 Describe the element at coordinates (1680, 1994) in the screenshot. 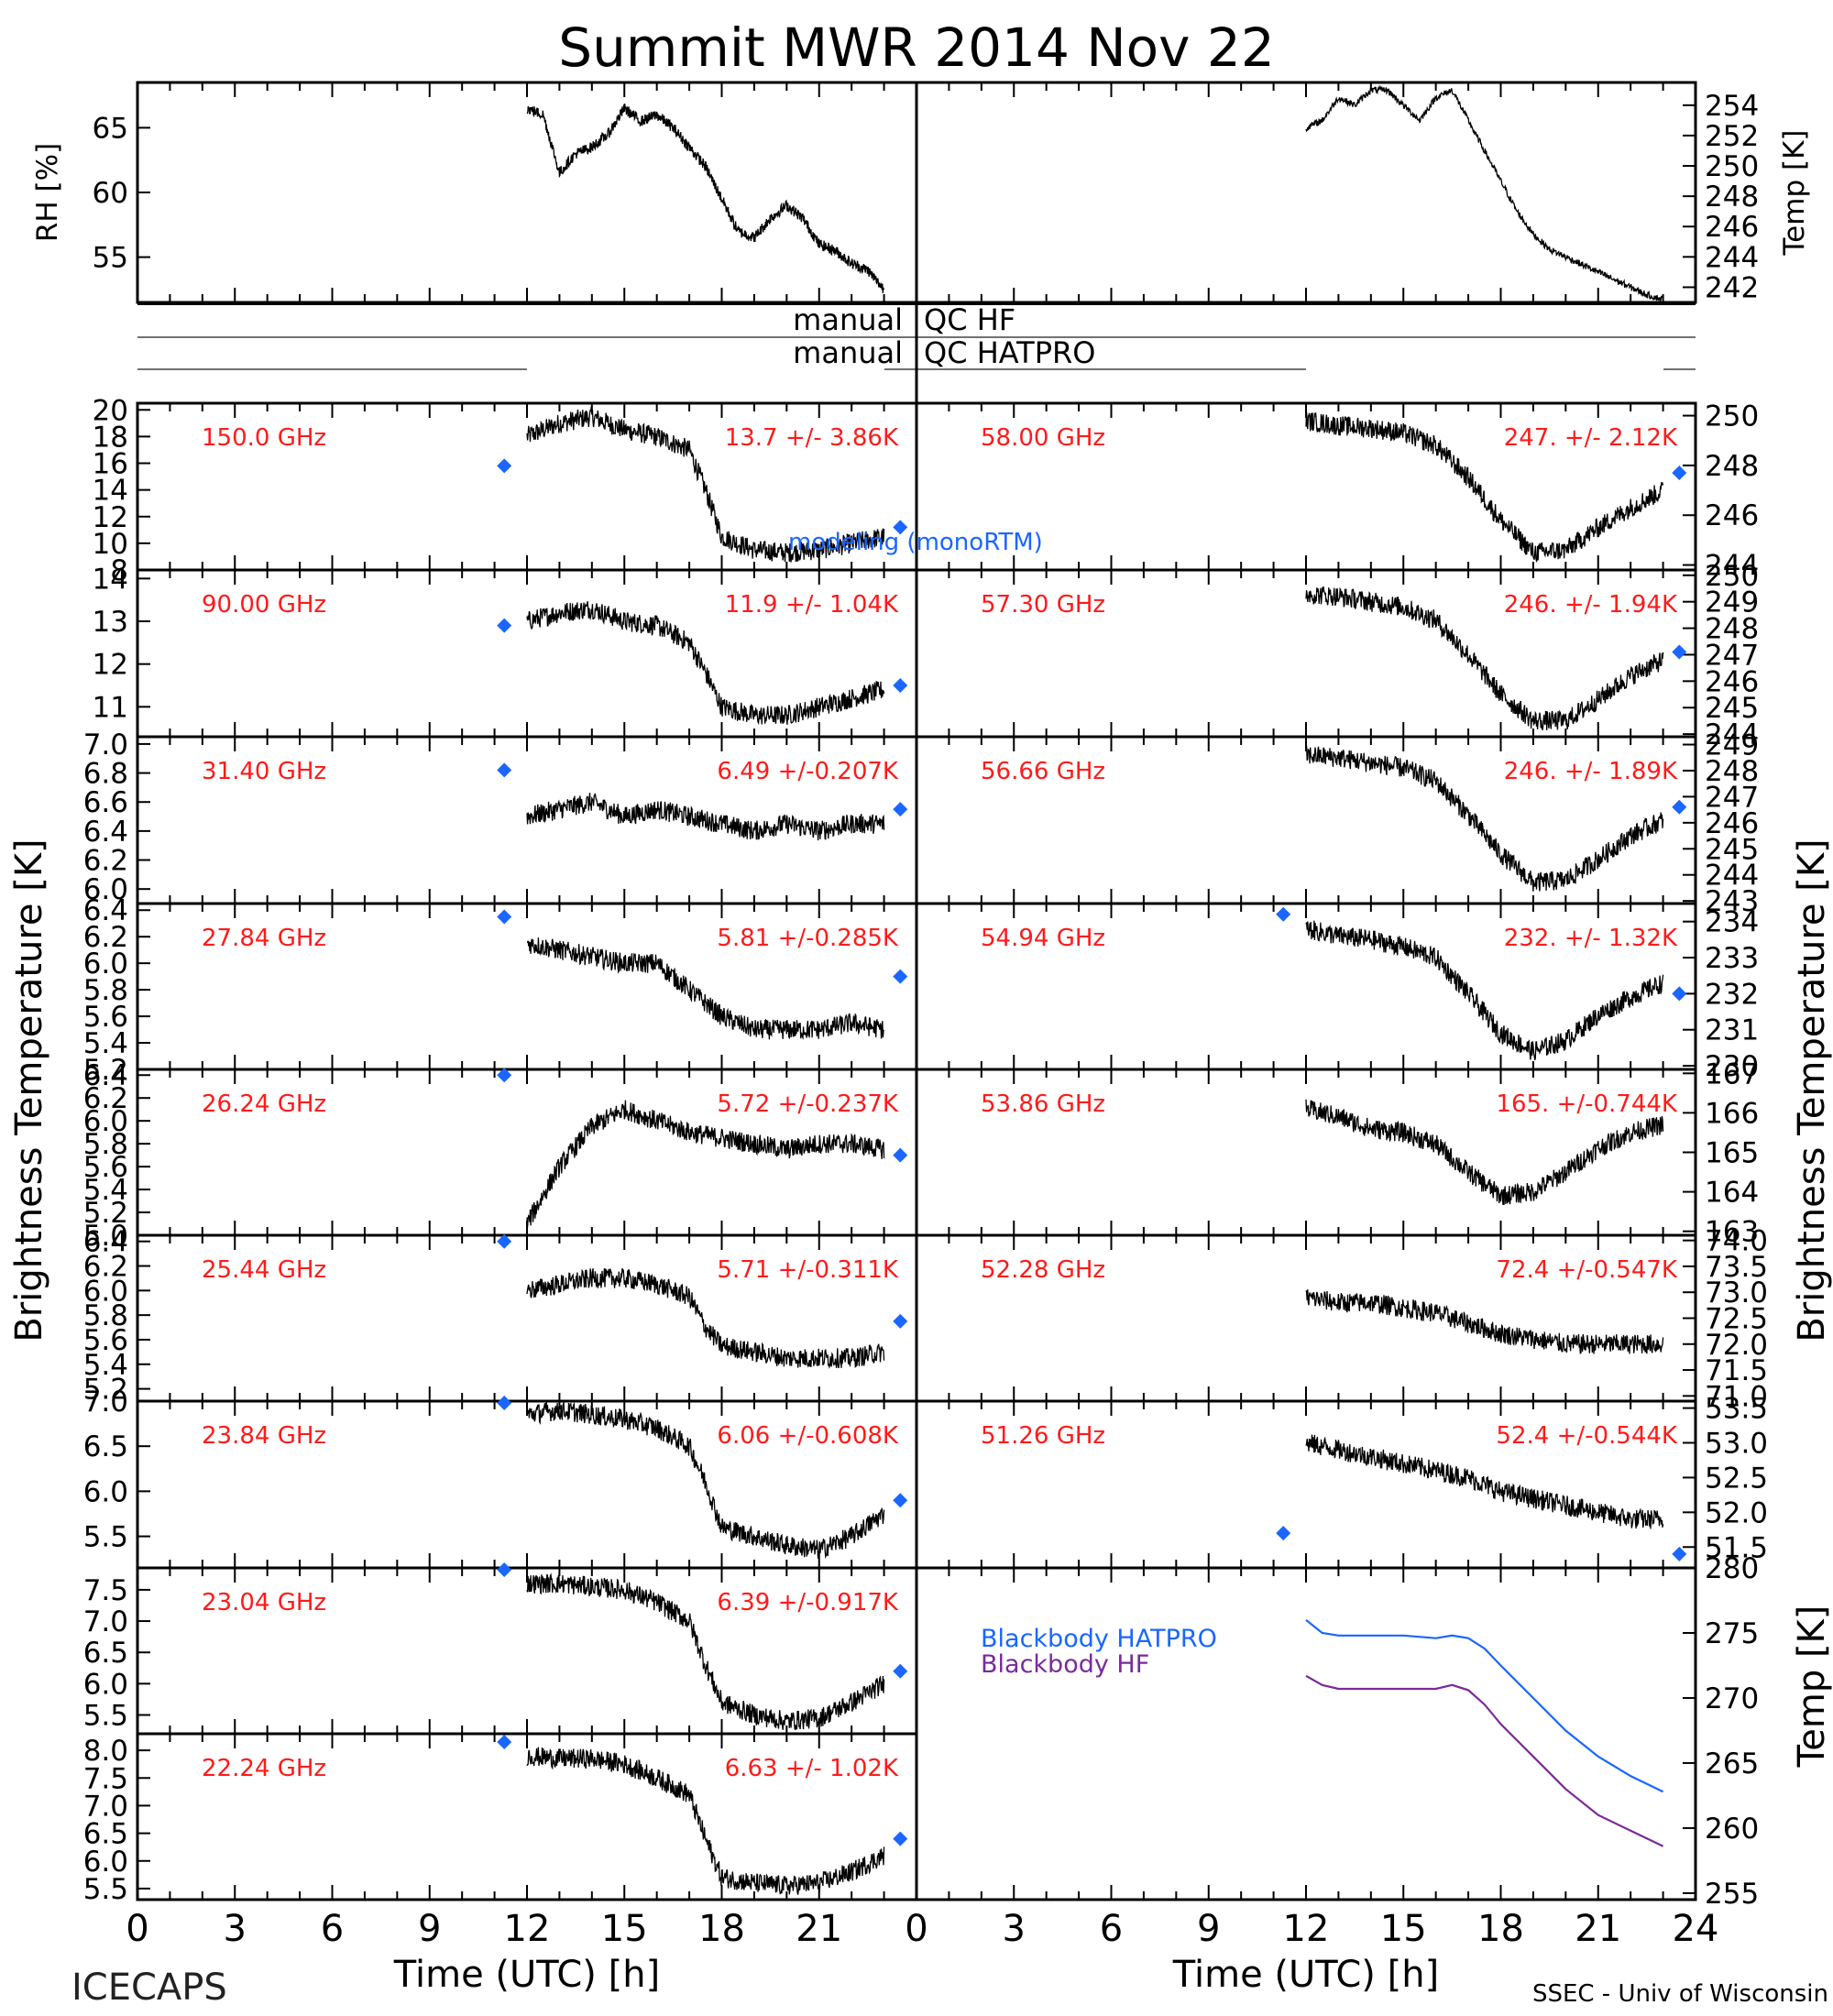

I see `footer-credit: SSEC - Univ of Wisconsin` at that location.